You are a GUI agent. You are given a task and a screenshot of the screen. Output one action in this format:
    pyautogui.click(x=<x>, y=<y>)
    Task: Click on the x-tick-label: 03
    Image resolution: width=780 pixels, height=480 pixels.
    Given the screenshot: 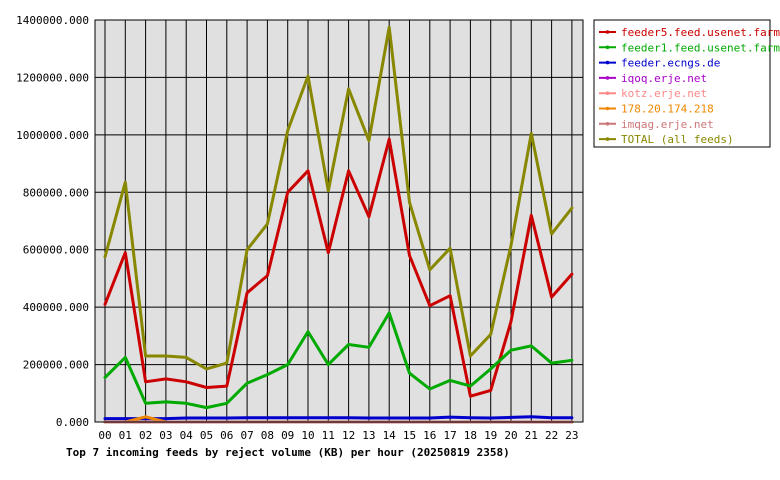 What is the action you would take?
    pyautogui.click(x=165, y=435)
    